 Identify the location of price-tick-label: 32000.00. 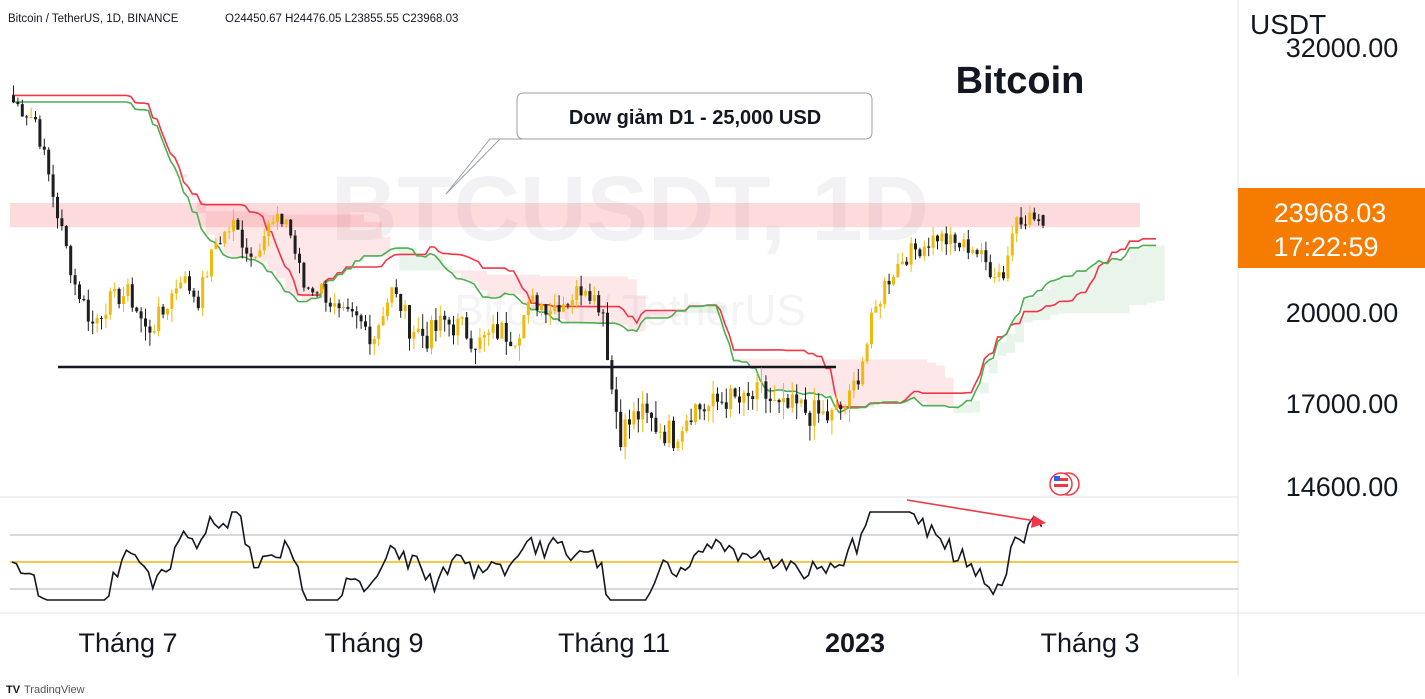
(1342, 48).